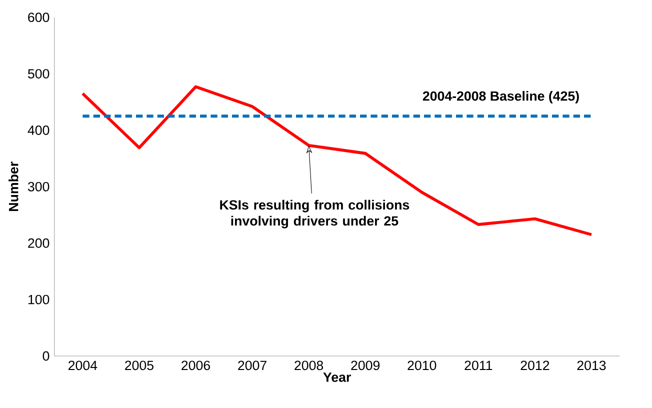  I want to click on y-axis-title: Number, so click(13, 186).